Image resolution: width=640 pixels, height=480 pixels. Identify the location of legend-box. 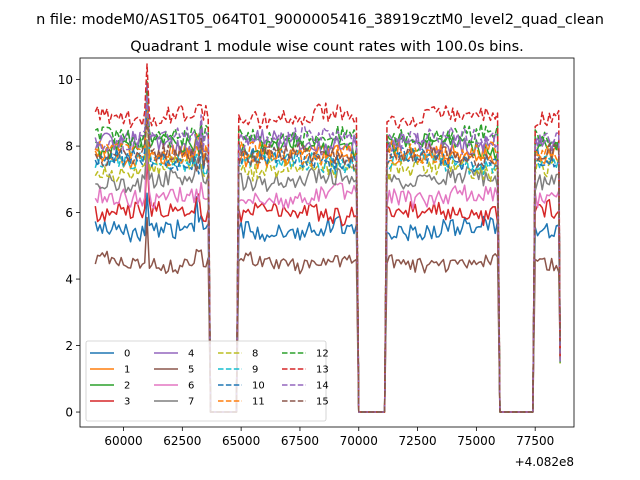
(206, 381).